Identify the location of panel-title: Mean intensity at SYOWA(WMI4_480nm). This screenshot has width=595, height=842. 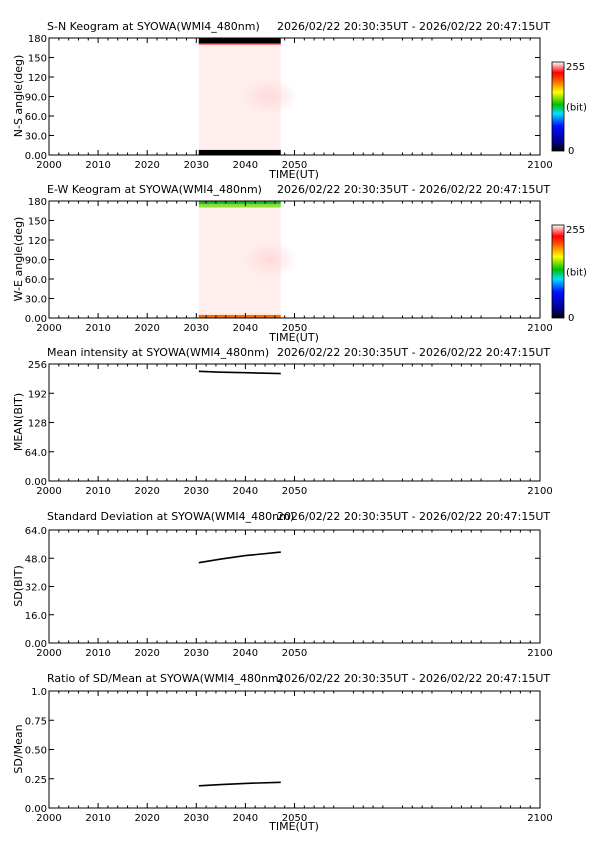
(158, 352).